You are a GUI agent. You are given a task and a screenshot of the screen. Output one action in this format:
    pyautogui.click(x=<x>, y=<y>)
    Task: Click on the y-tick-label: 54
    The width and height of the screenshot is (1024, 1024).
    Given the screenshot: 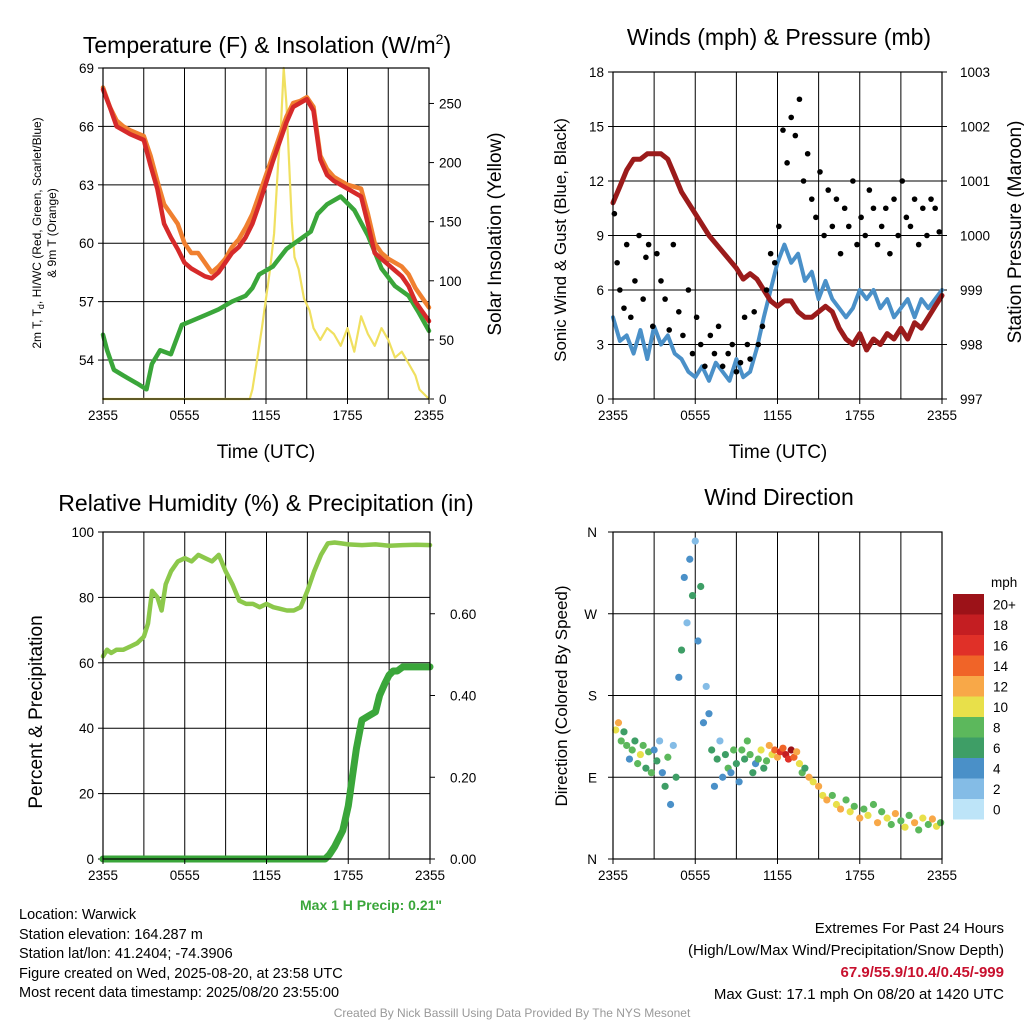 What is the action you would take?
    pyautogui.click(x=87, y=360)
    